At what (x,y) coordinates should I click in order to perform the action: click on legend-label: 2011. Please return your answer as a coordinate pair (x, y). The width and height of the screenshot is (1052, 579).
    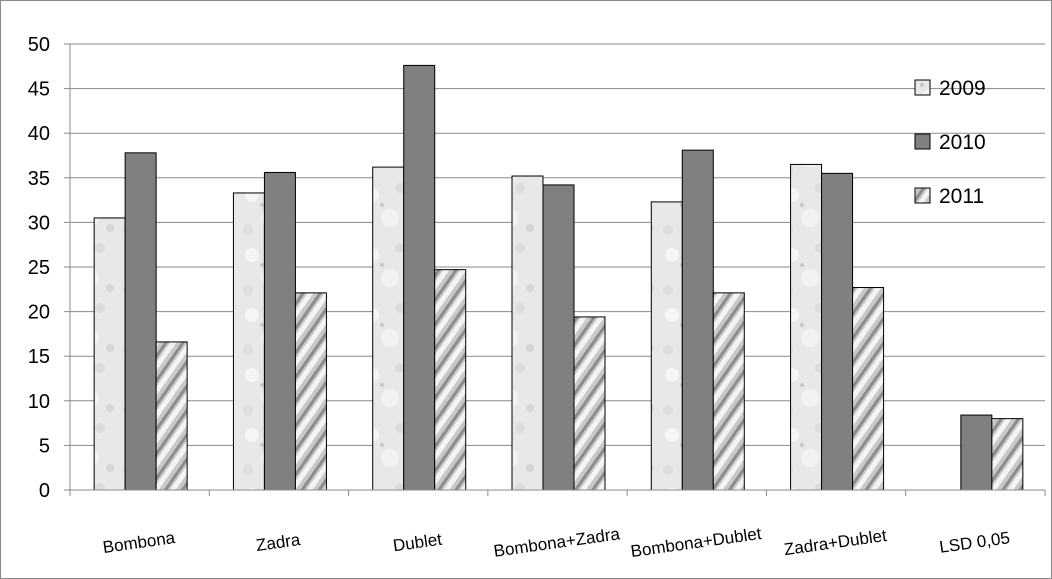
    Looking at the image, I should click on (961, 196).